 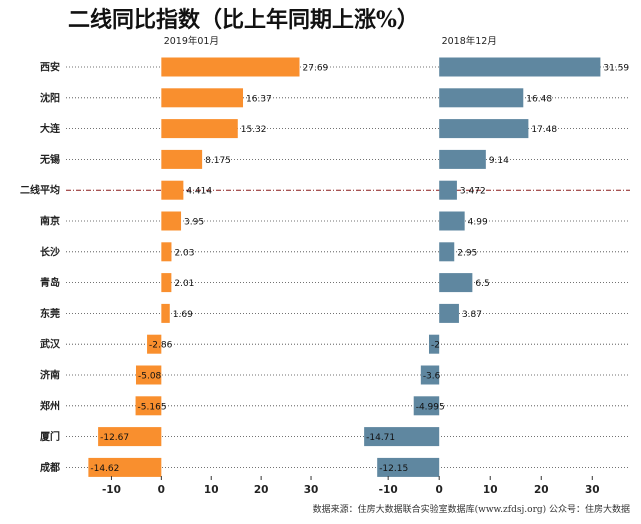 What do you see at coordinates (50, 313) in the screenshot?
I see `category-label: 东莞` at bounding box center [50, 313].